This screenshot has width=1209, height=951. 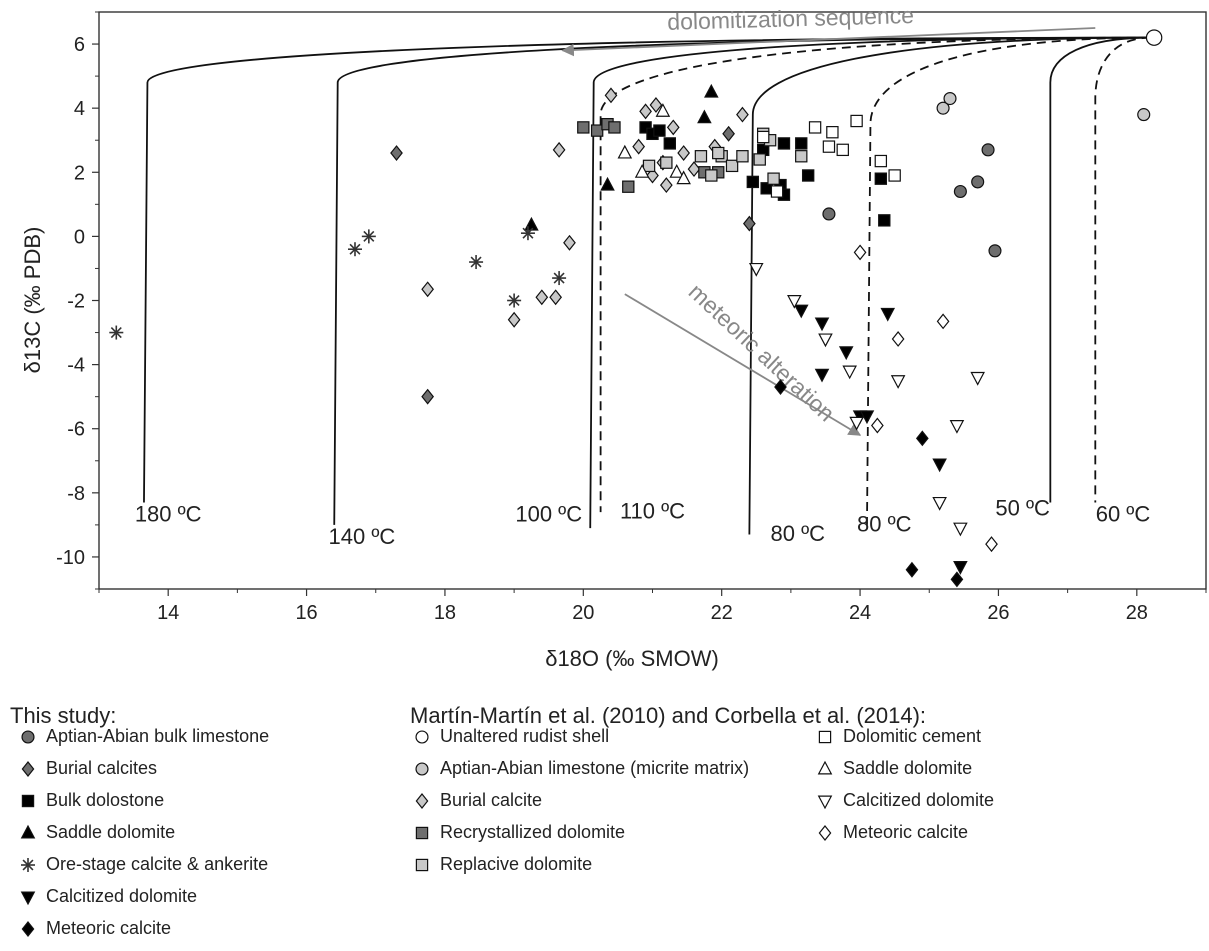 What do you see at coordinates (525, 736) in the screenshot?
I see `legend-item-label: Unaltered rudist shell` at bounding box center [525, 736].